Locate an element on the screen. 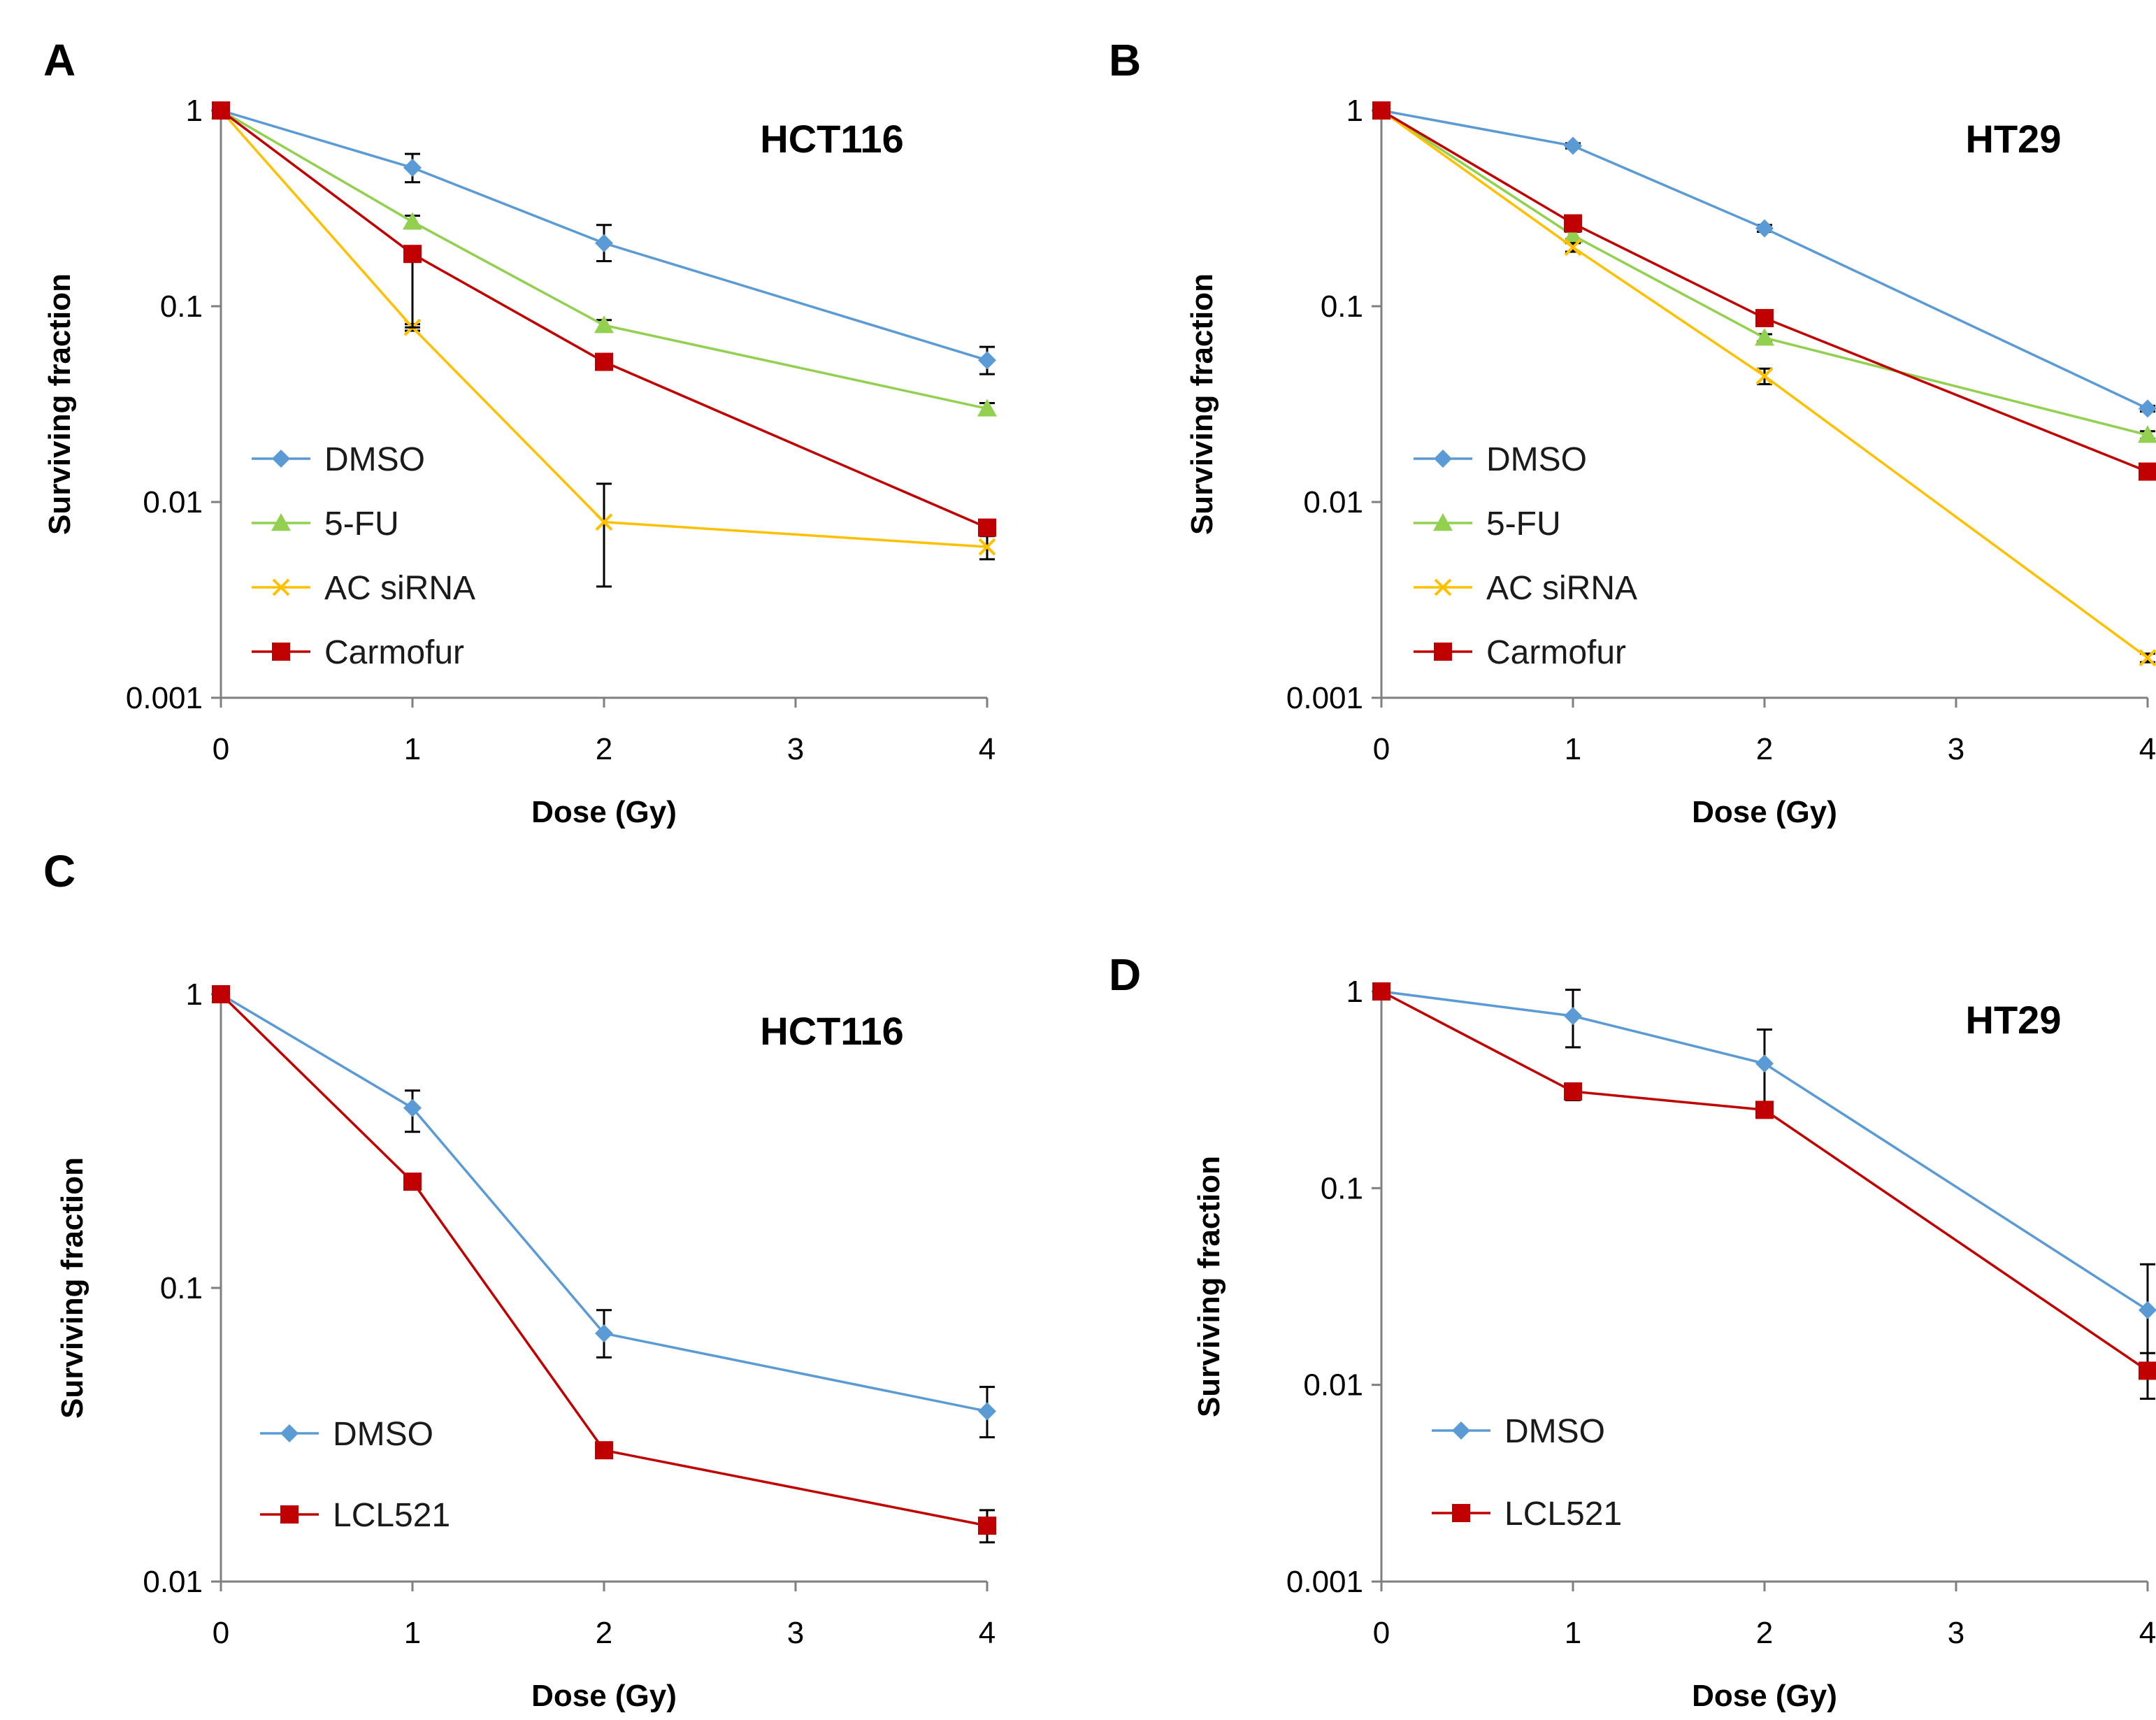  series-lcl521 is located at coordinates (604, 1265).